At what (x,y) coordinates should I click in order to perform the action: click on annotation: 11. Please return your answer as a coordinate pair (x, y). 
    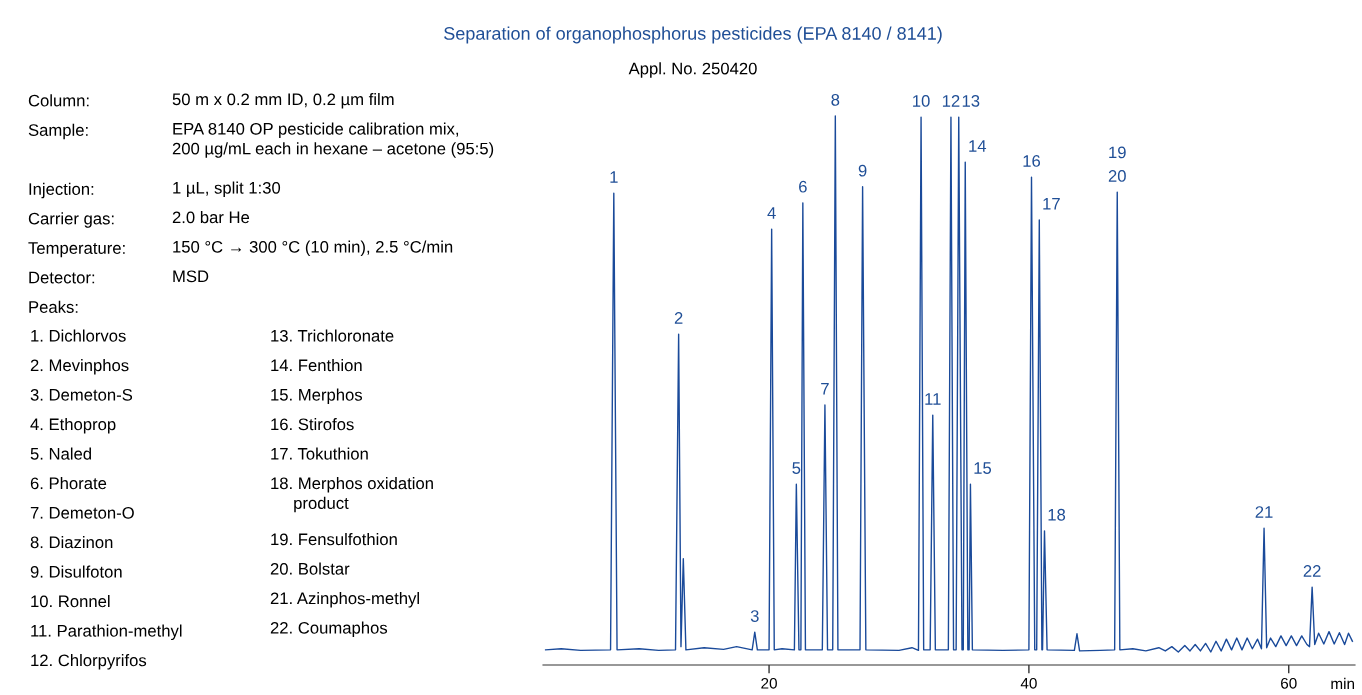
    Looking at the image, I should click on (933, 399).